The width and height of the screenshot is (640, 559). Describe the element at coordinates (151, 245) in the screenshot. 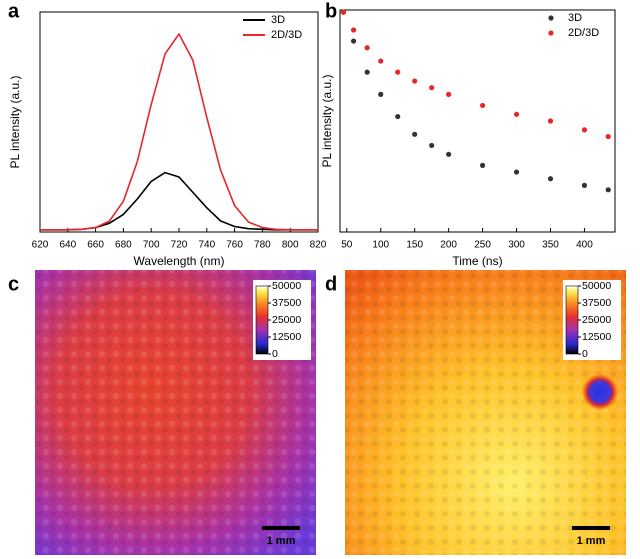

I see `x-tick-label: 700` at that location.